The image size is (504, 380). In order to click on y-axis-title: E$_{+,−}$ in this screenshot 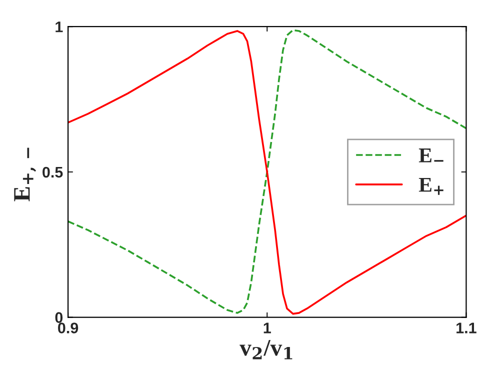, I will do `click(25, 175)`.